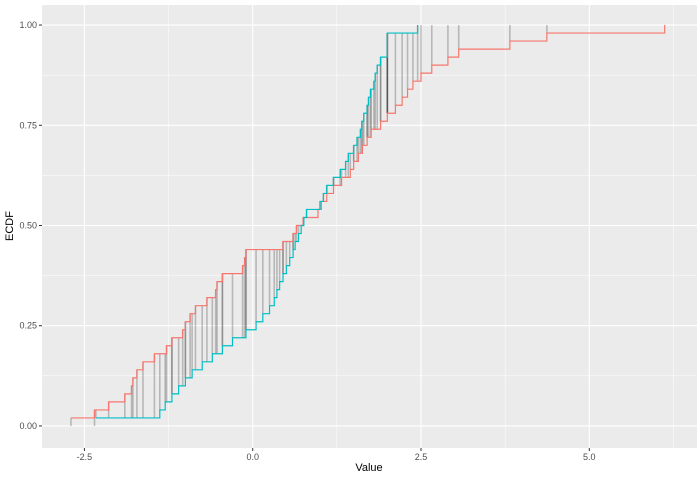 The height and width of the screenshot is (480, 700). I want to click on x-tick-label: 2.5, so click(421, 457).